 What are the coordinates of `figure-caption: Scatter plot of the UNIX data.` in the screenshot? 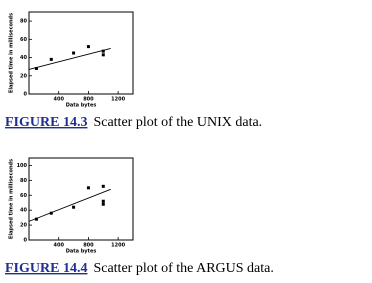 It's located at (177, 122).